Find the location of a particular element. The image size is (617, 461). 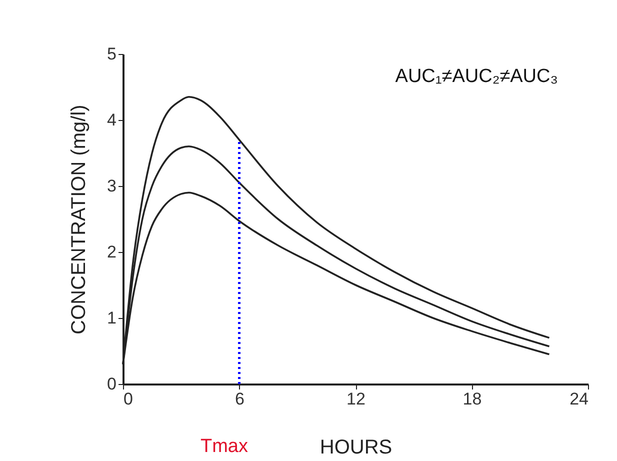

y-tick-label: 1 is located at coordinates (111, 318).